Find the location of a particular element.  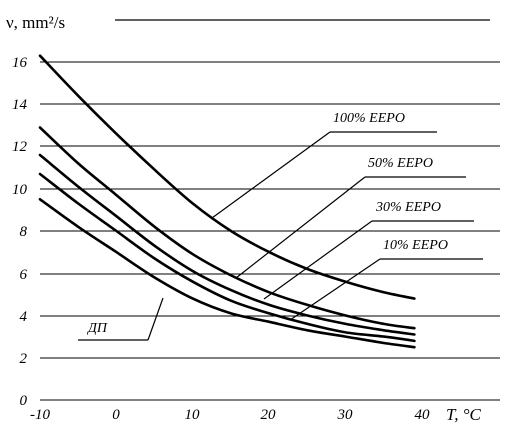

label-leader-50-eepo is located at coordinates (300, 227).